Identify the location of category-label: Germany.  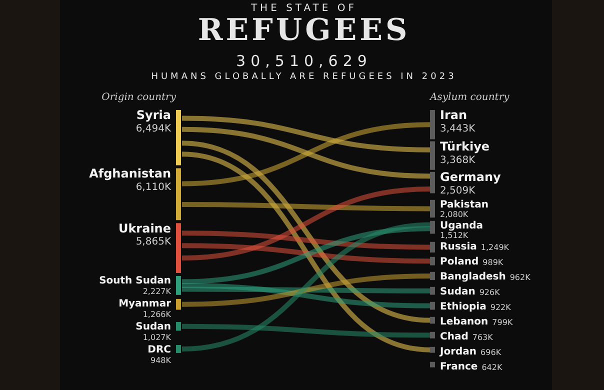
(471, 177).